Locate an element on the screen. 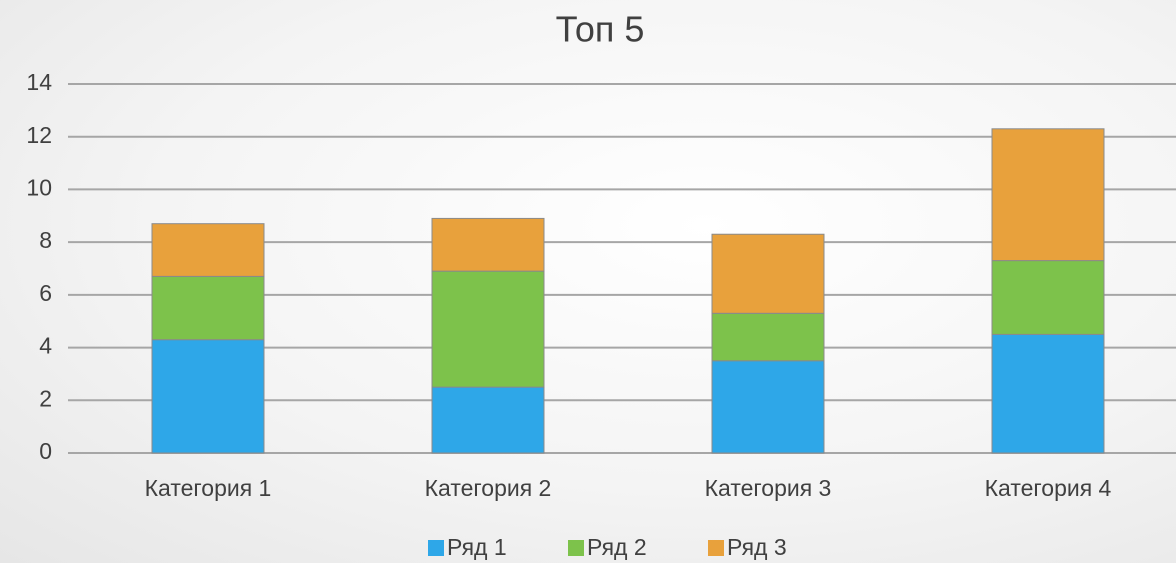 The height and width of the screenshot is (563, 1176). legend-label: Ряд 2 is located at coordinates (617, 547).